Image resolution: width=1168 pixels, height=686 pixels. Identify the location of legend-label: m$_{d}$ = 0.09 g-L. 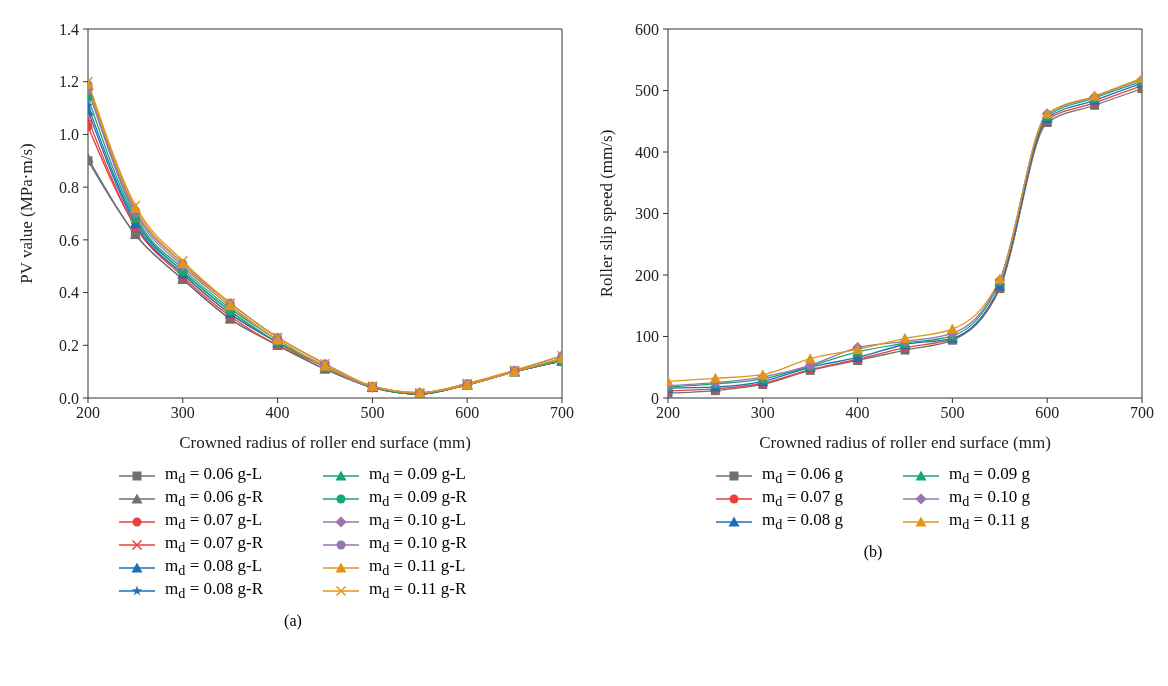
(417, 475).